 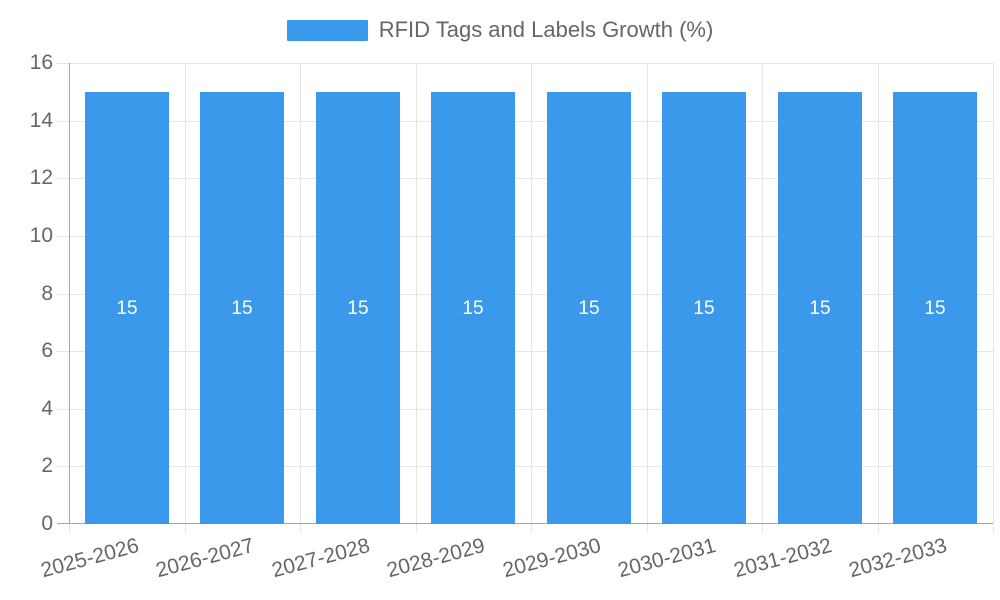 I want to click on legend-swatch-icon, so click(x=327, y=30).